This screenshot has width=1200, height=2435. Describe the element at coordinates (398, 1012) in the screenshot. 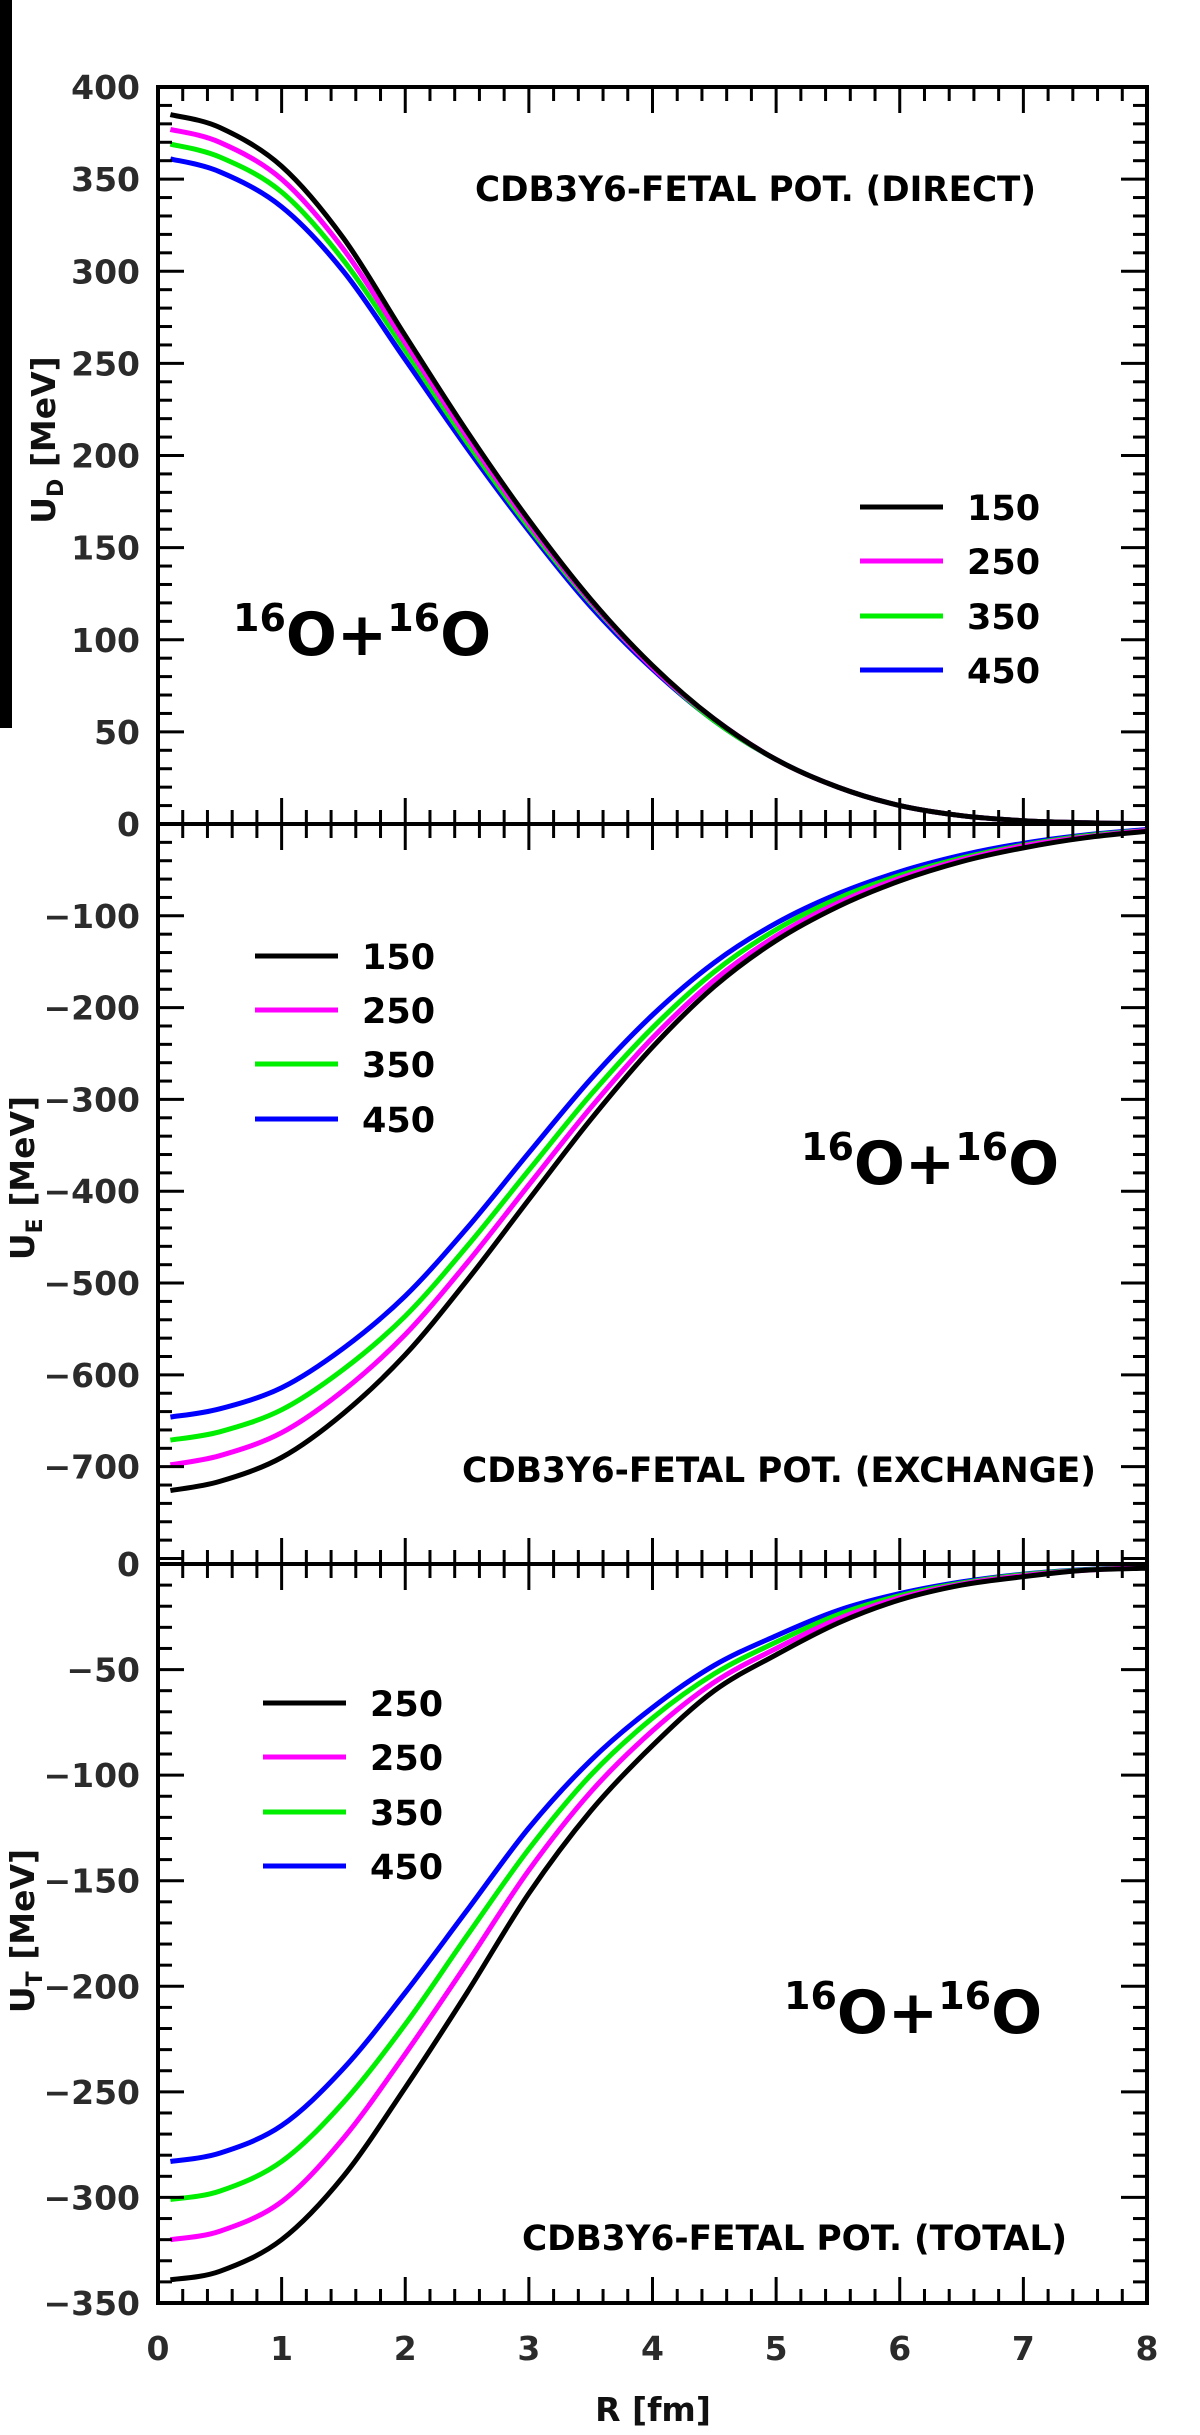

I see `legend-label-exchange-1: 250` at that location.